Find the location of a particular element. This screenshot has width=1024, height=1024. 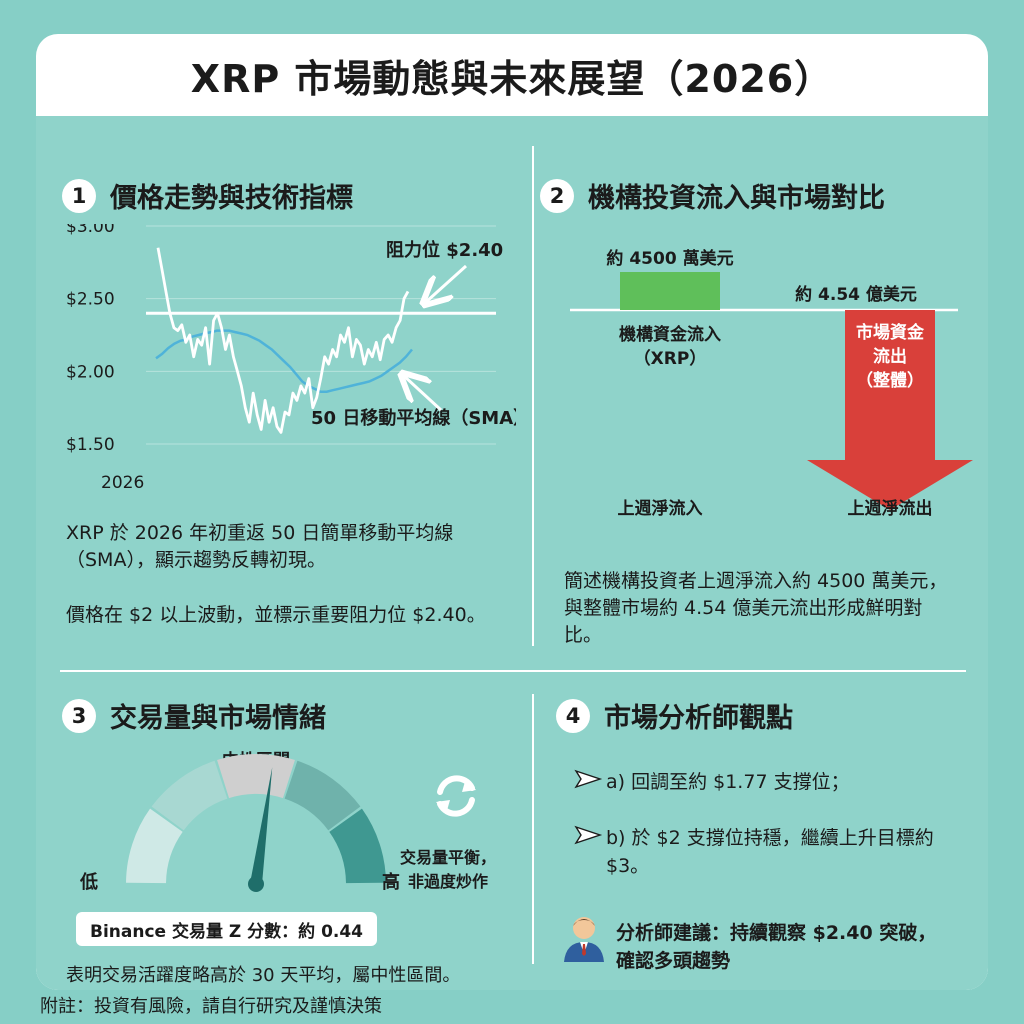

outflow-label-line-1: 市場資金 is located at coordinates (890, 332).